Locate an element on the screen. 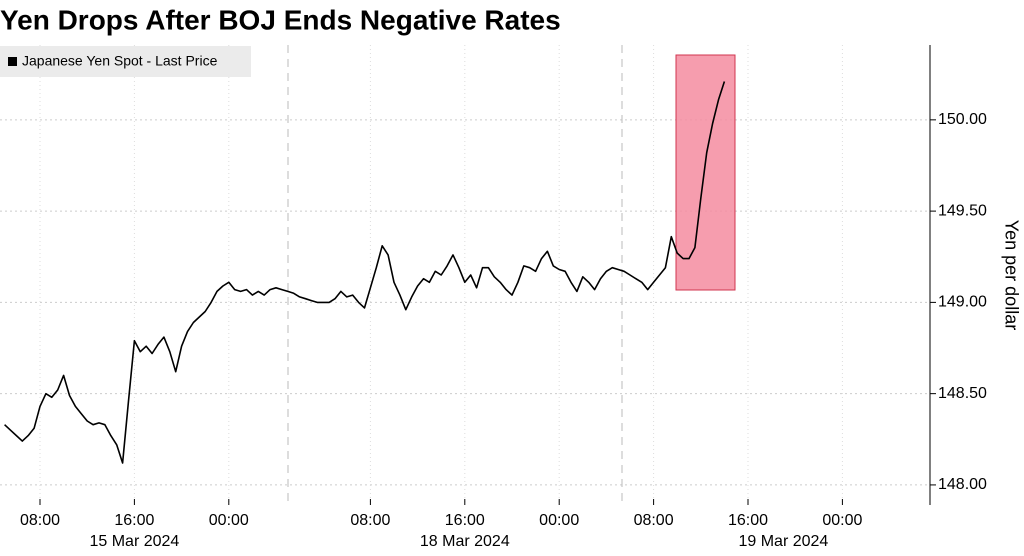 The width and height of the screenshot is (1024, 556). legend-box is located at coordinates (125, 61).